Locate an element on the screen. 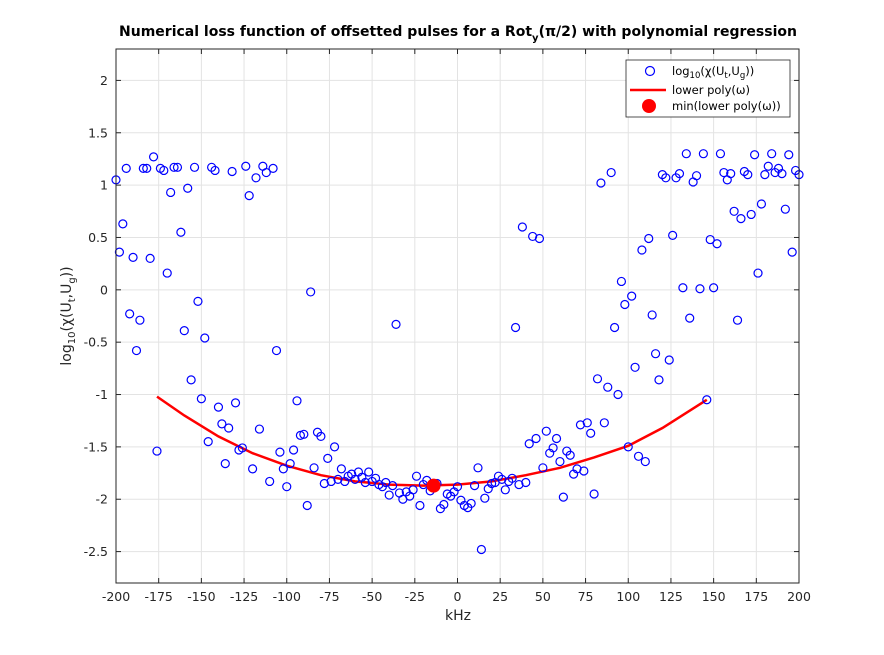 The height and width of the screenshot is (655, 884). x-axis-title: kHz is located at coordinates (458, 616).